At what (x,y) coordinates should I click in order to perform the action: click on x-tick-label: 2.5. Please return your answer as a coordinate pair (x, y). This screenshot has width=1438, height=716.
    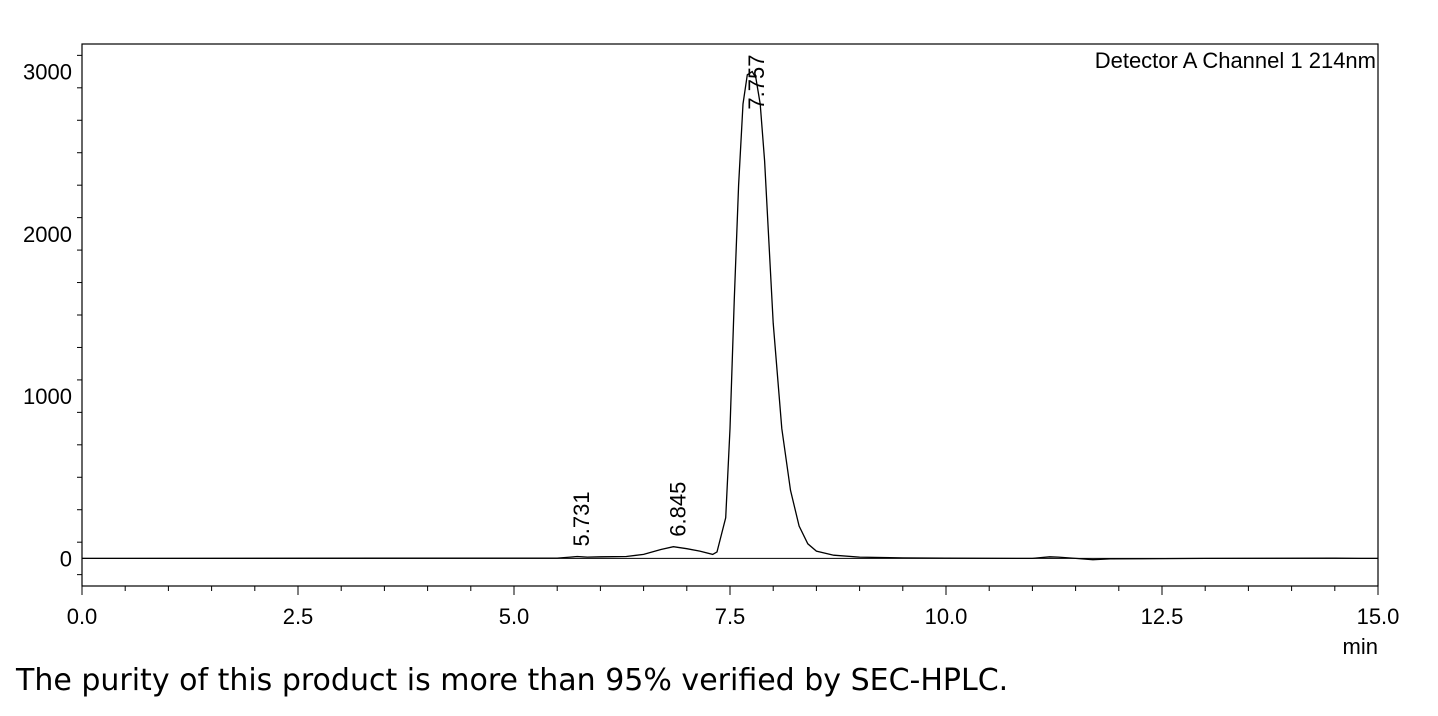
    Looking at the image, I should click on (298, 616).